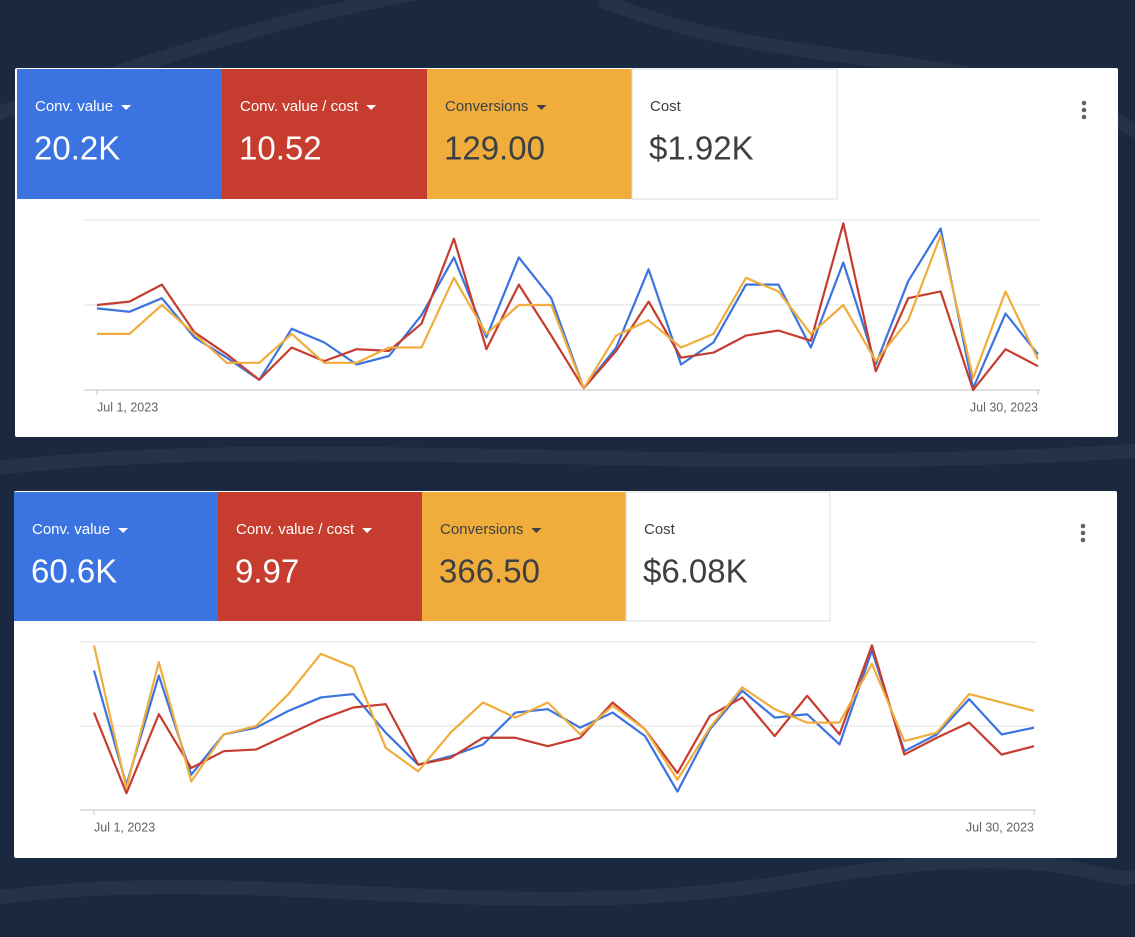 This screenshot has height=937, width=1135. What do you see at coordinates (695, 571) in the screenshot?
I see `metric-value: $6.08K` at bounding box center [695, 571].